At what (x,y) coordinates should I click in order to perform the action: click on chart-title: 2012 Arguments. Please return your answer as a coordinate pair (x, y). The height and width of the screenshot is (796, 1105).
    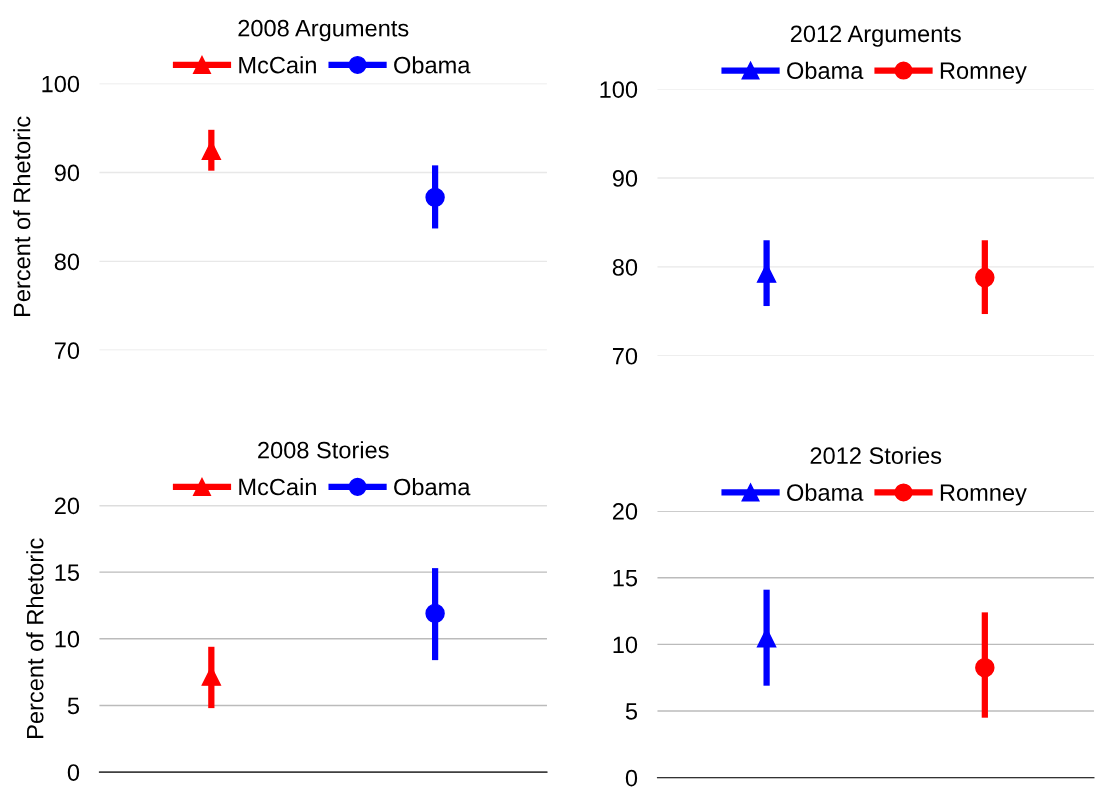
    Looking at the image, I should click on (875, 36).